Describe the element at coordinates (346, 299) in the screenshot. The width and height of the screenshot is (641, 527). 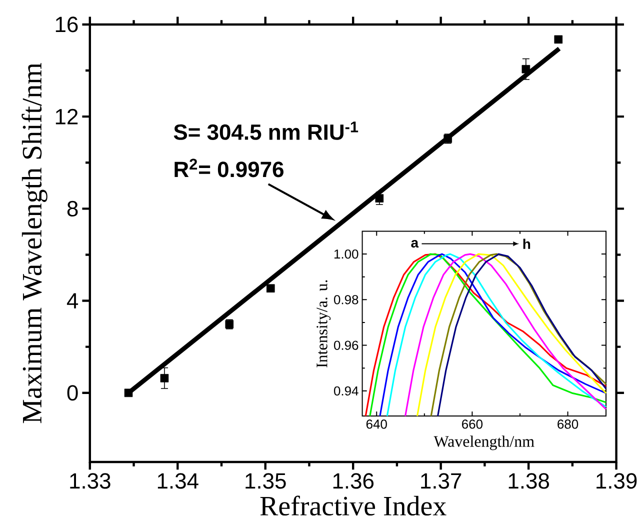
I see `y-tick-label: 0.98` at that location.